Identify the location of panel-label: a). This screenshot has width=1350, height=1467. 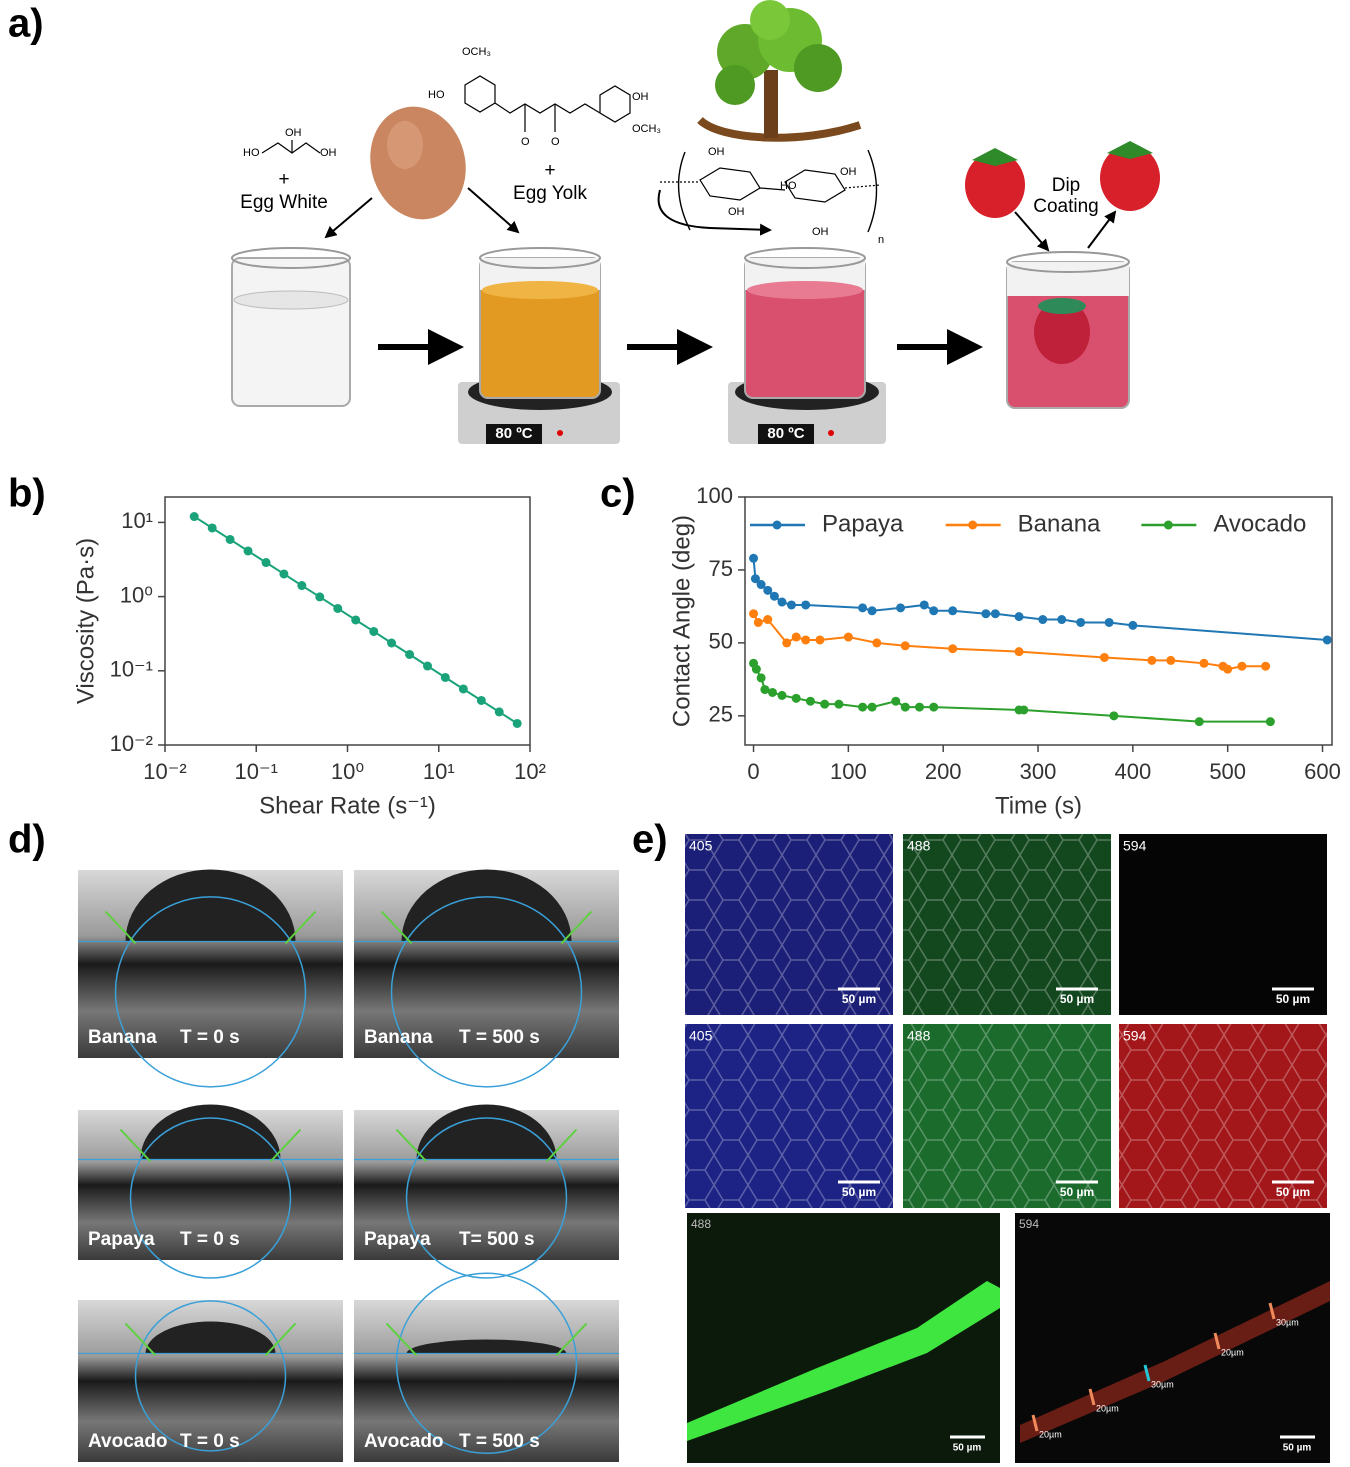
(26, 24).